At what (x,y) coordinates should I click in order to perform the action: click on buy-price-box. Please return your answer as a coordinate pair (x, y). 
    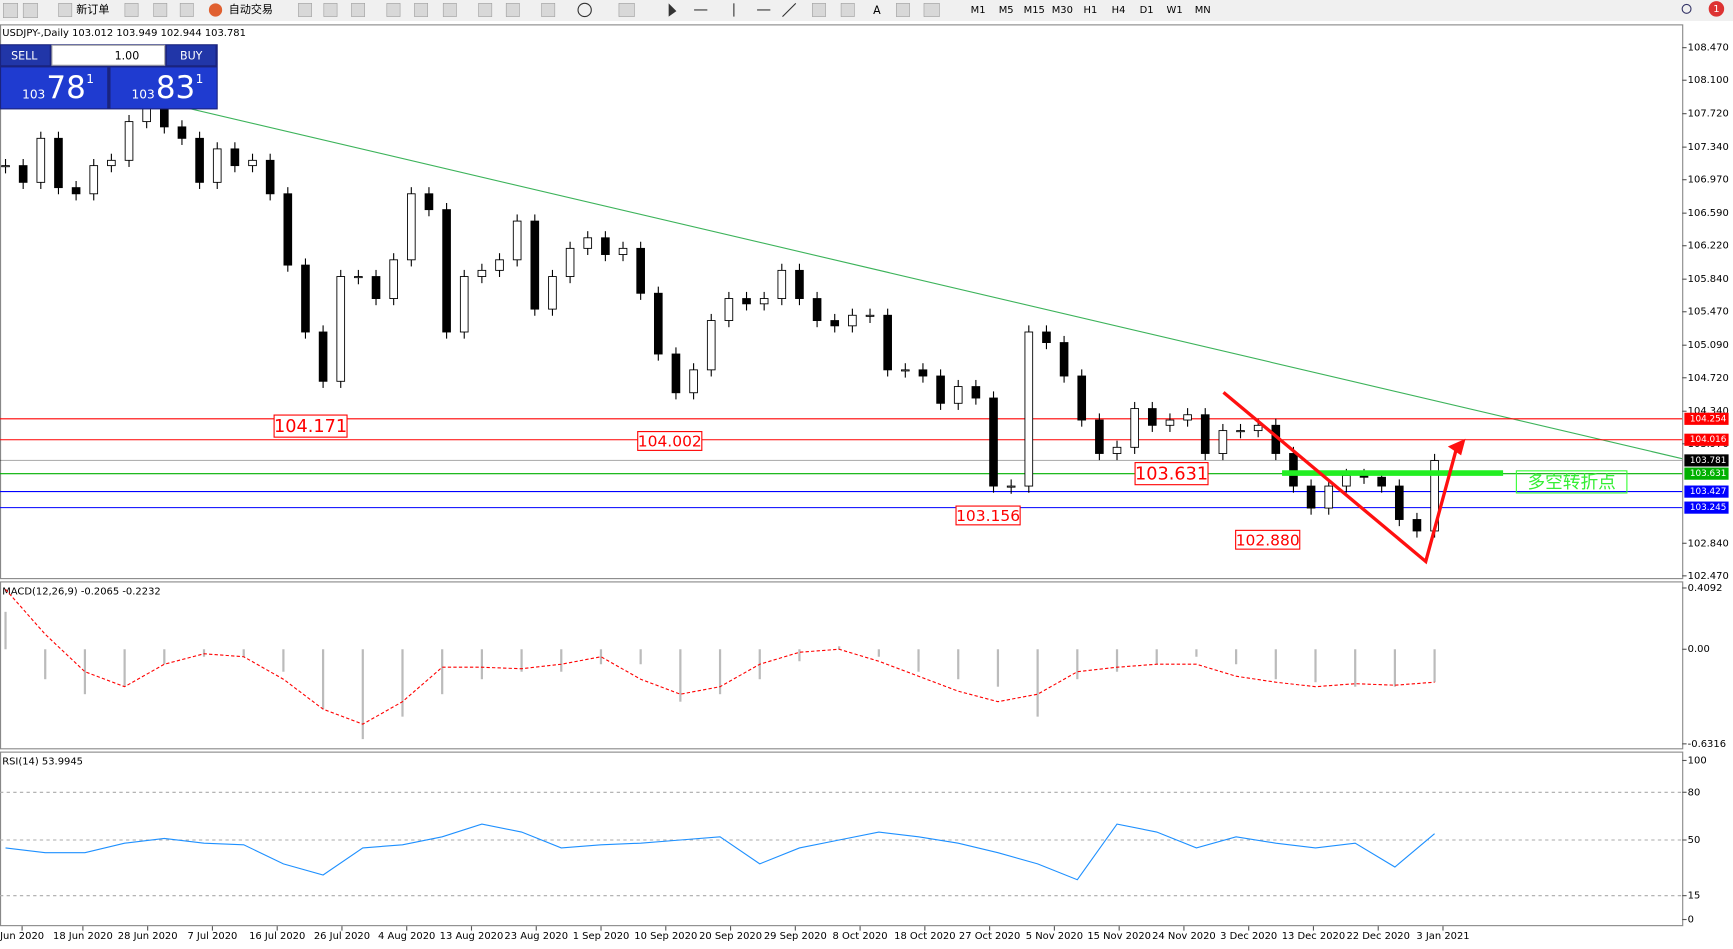
    Looking at the image, I should click on (163, 88).